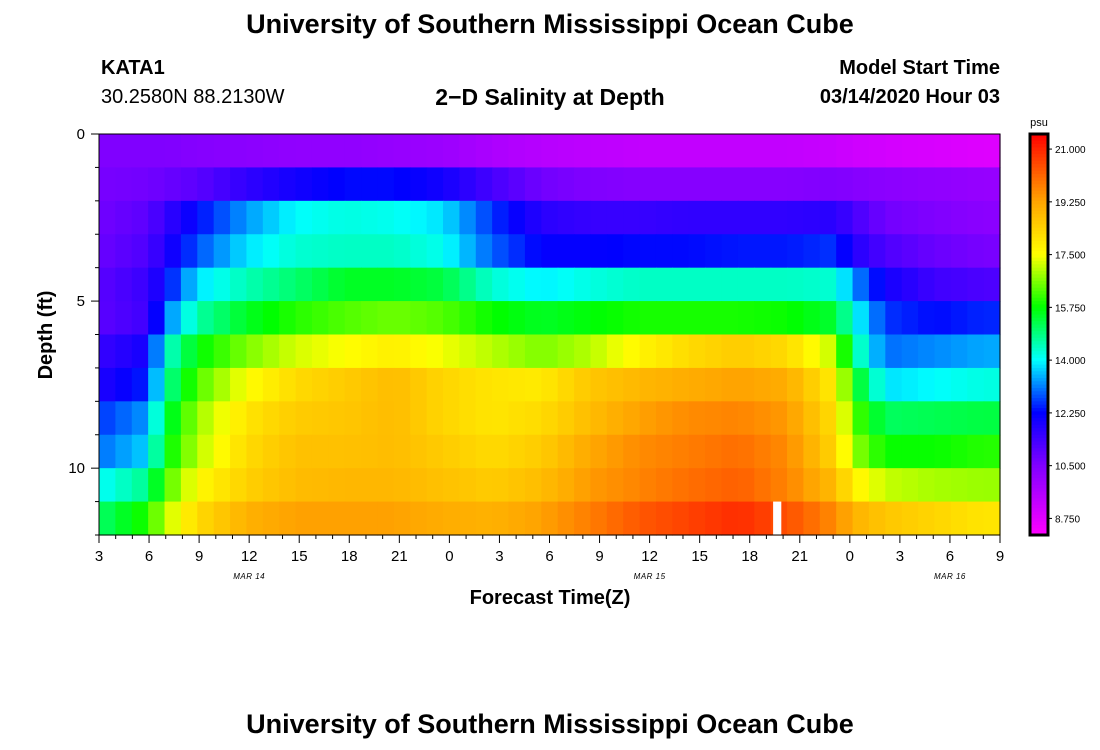  What do you see at coordinates (133, 68) in the screenshot?
I see `station-id: KATA1` at bounding box center [133, 68].